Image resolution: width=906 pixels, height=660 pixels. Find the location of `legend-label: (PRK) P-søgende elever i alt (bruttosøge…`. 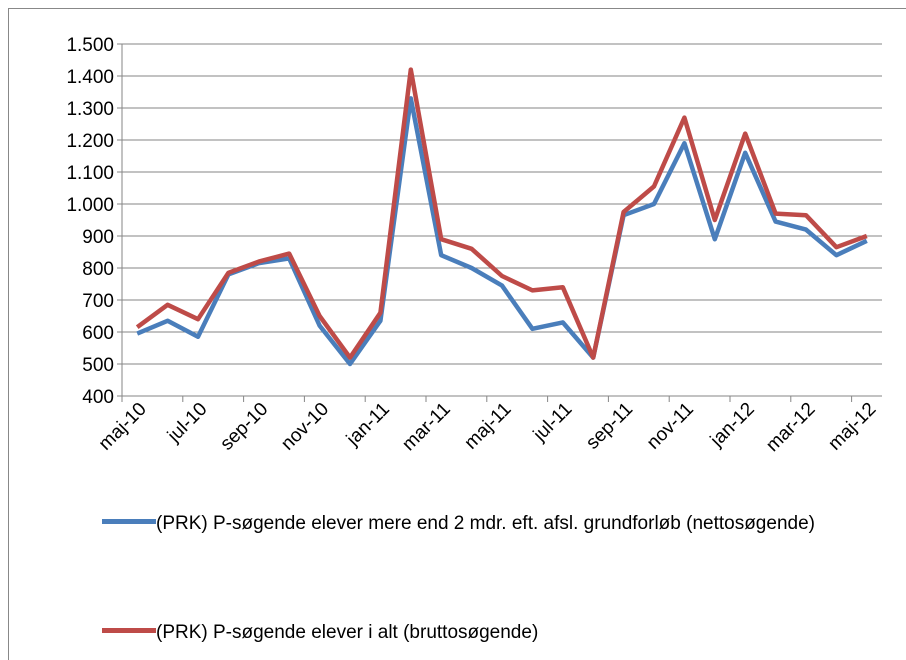

legend-label: (PRK) P-søgende elever i alt (bruttosøge… is located at coordinates (347, 632).